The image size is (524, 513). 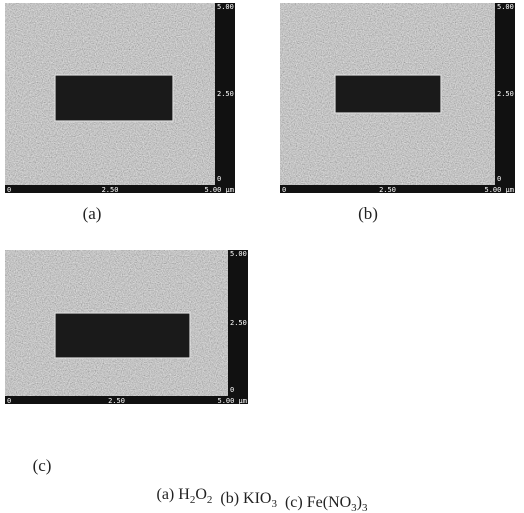 What do you see at coordinates (201, 494) in the screenshot?
I see `formula-text: O` at bounding box center [201, 494].